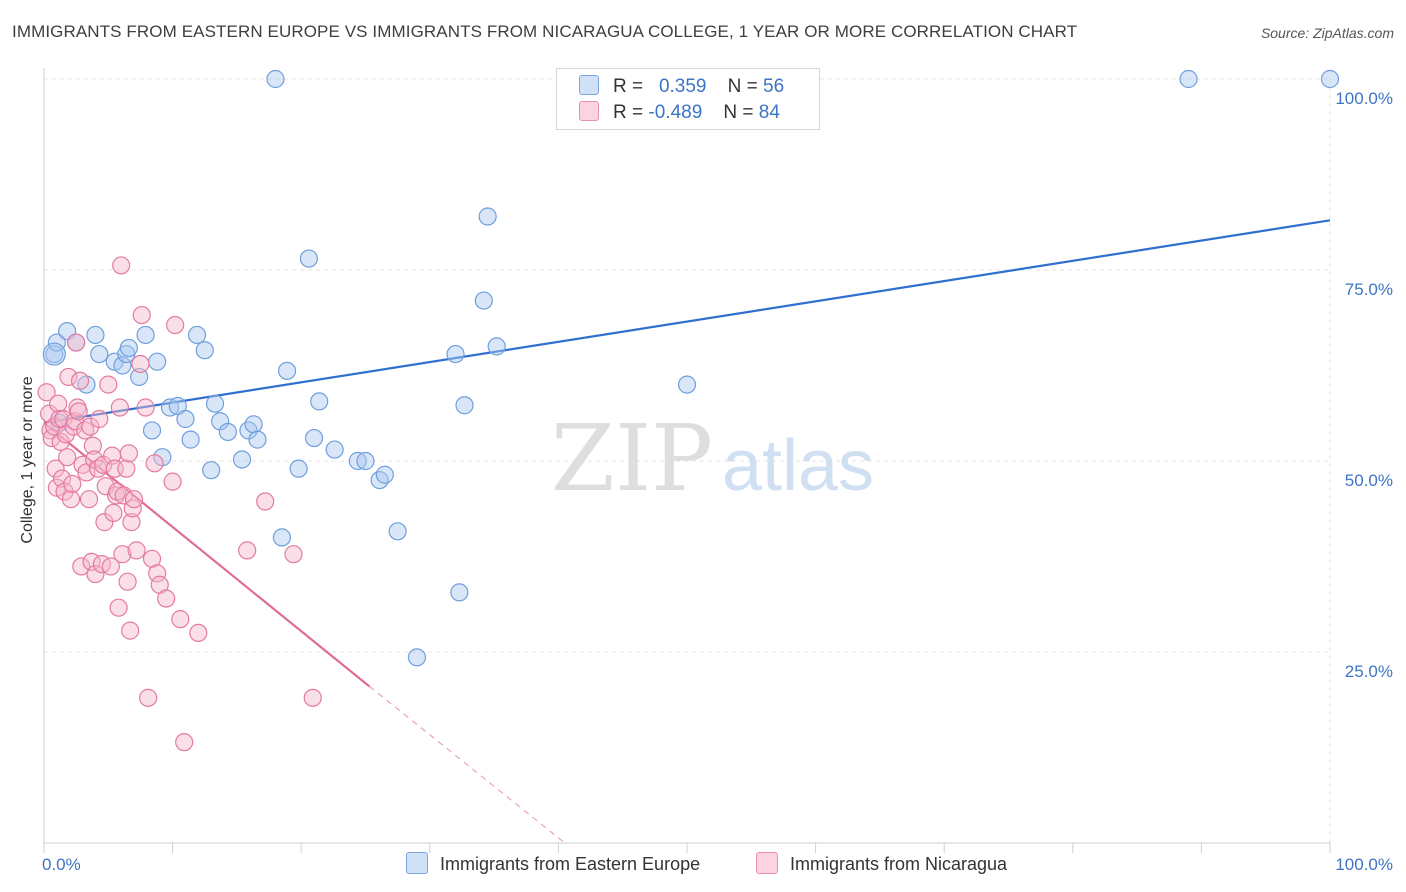 The width and height of the screenshot is (1406, 892). What do you see at coordinates (798, 466) in the screenshot?
I see `watermark-atlas: atlas` at bounding box center [798, 466].